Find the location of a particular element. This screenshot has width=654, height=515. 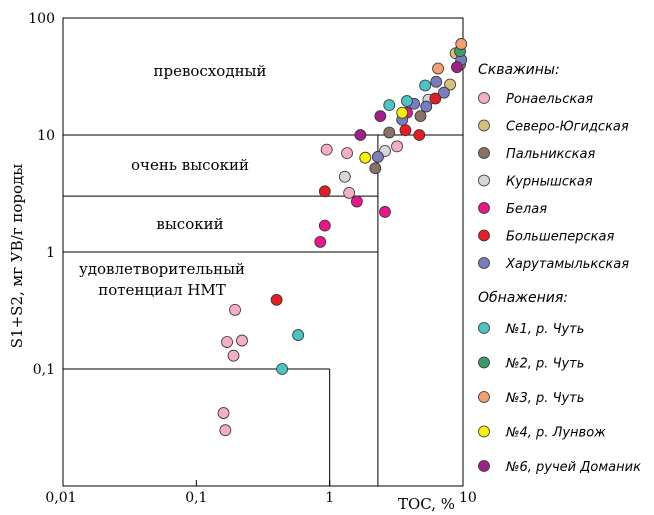

x-axis-label: TOC, % is located at coordinates (426, 504).